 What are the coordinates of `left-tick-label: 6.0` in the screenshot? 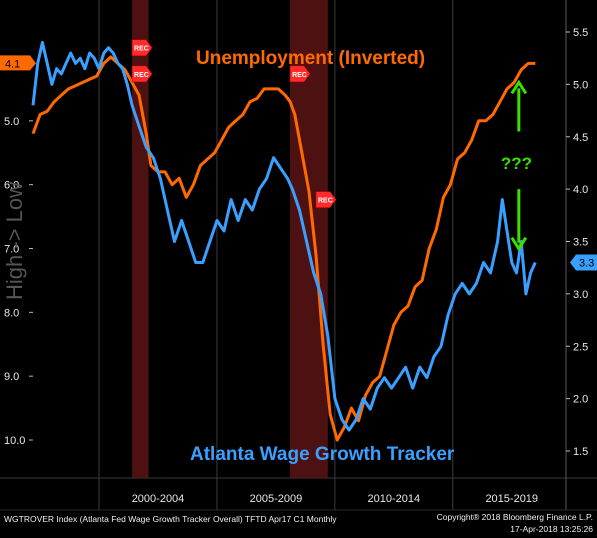 It's located at (11, 186).